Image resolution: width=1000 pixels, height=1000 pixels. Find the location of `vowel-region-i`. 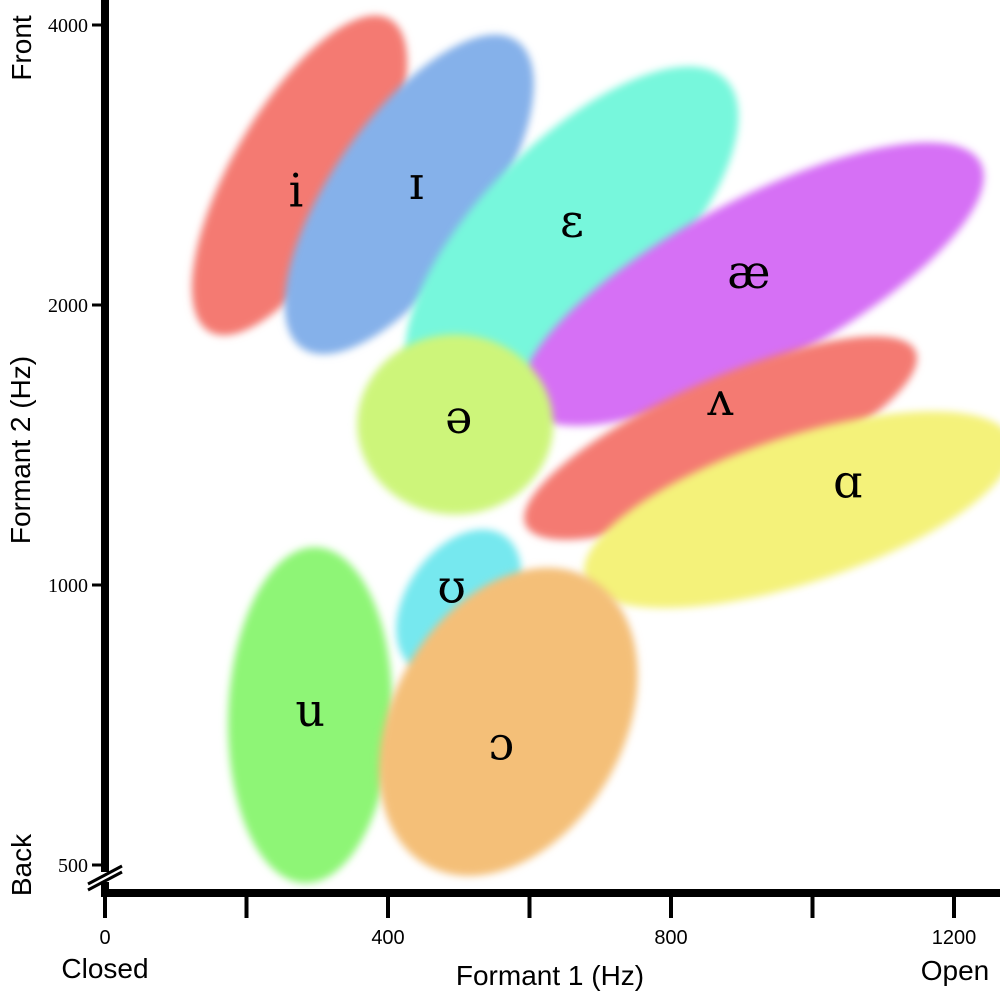

vowel-region-i is located at coordinates (299, 175).